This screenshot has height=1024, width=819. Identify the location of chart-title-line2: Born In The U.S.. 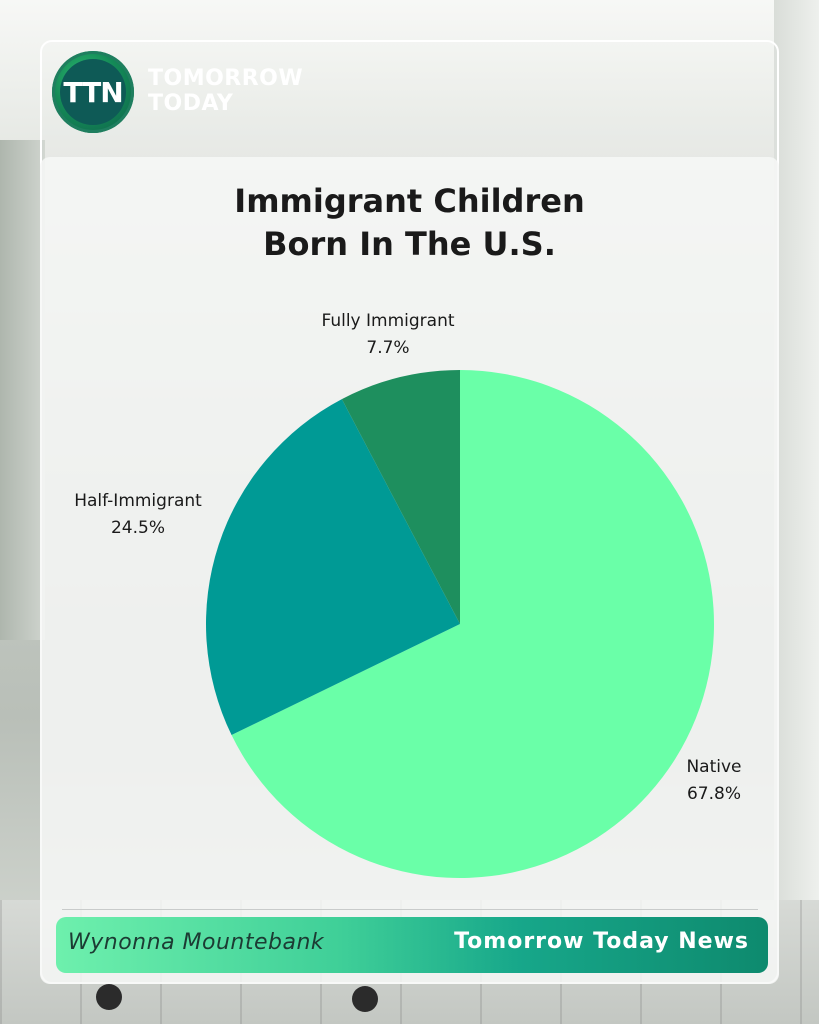
(409, 244).